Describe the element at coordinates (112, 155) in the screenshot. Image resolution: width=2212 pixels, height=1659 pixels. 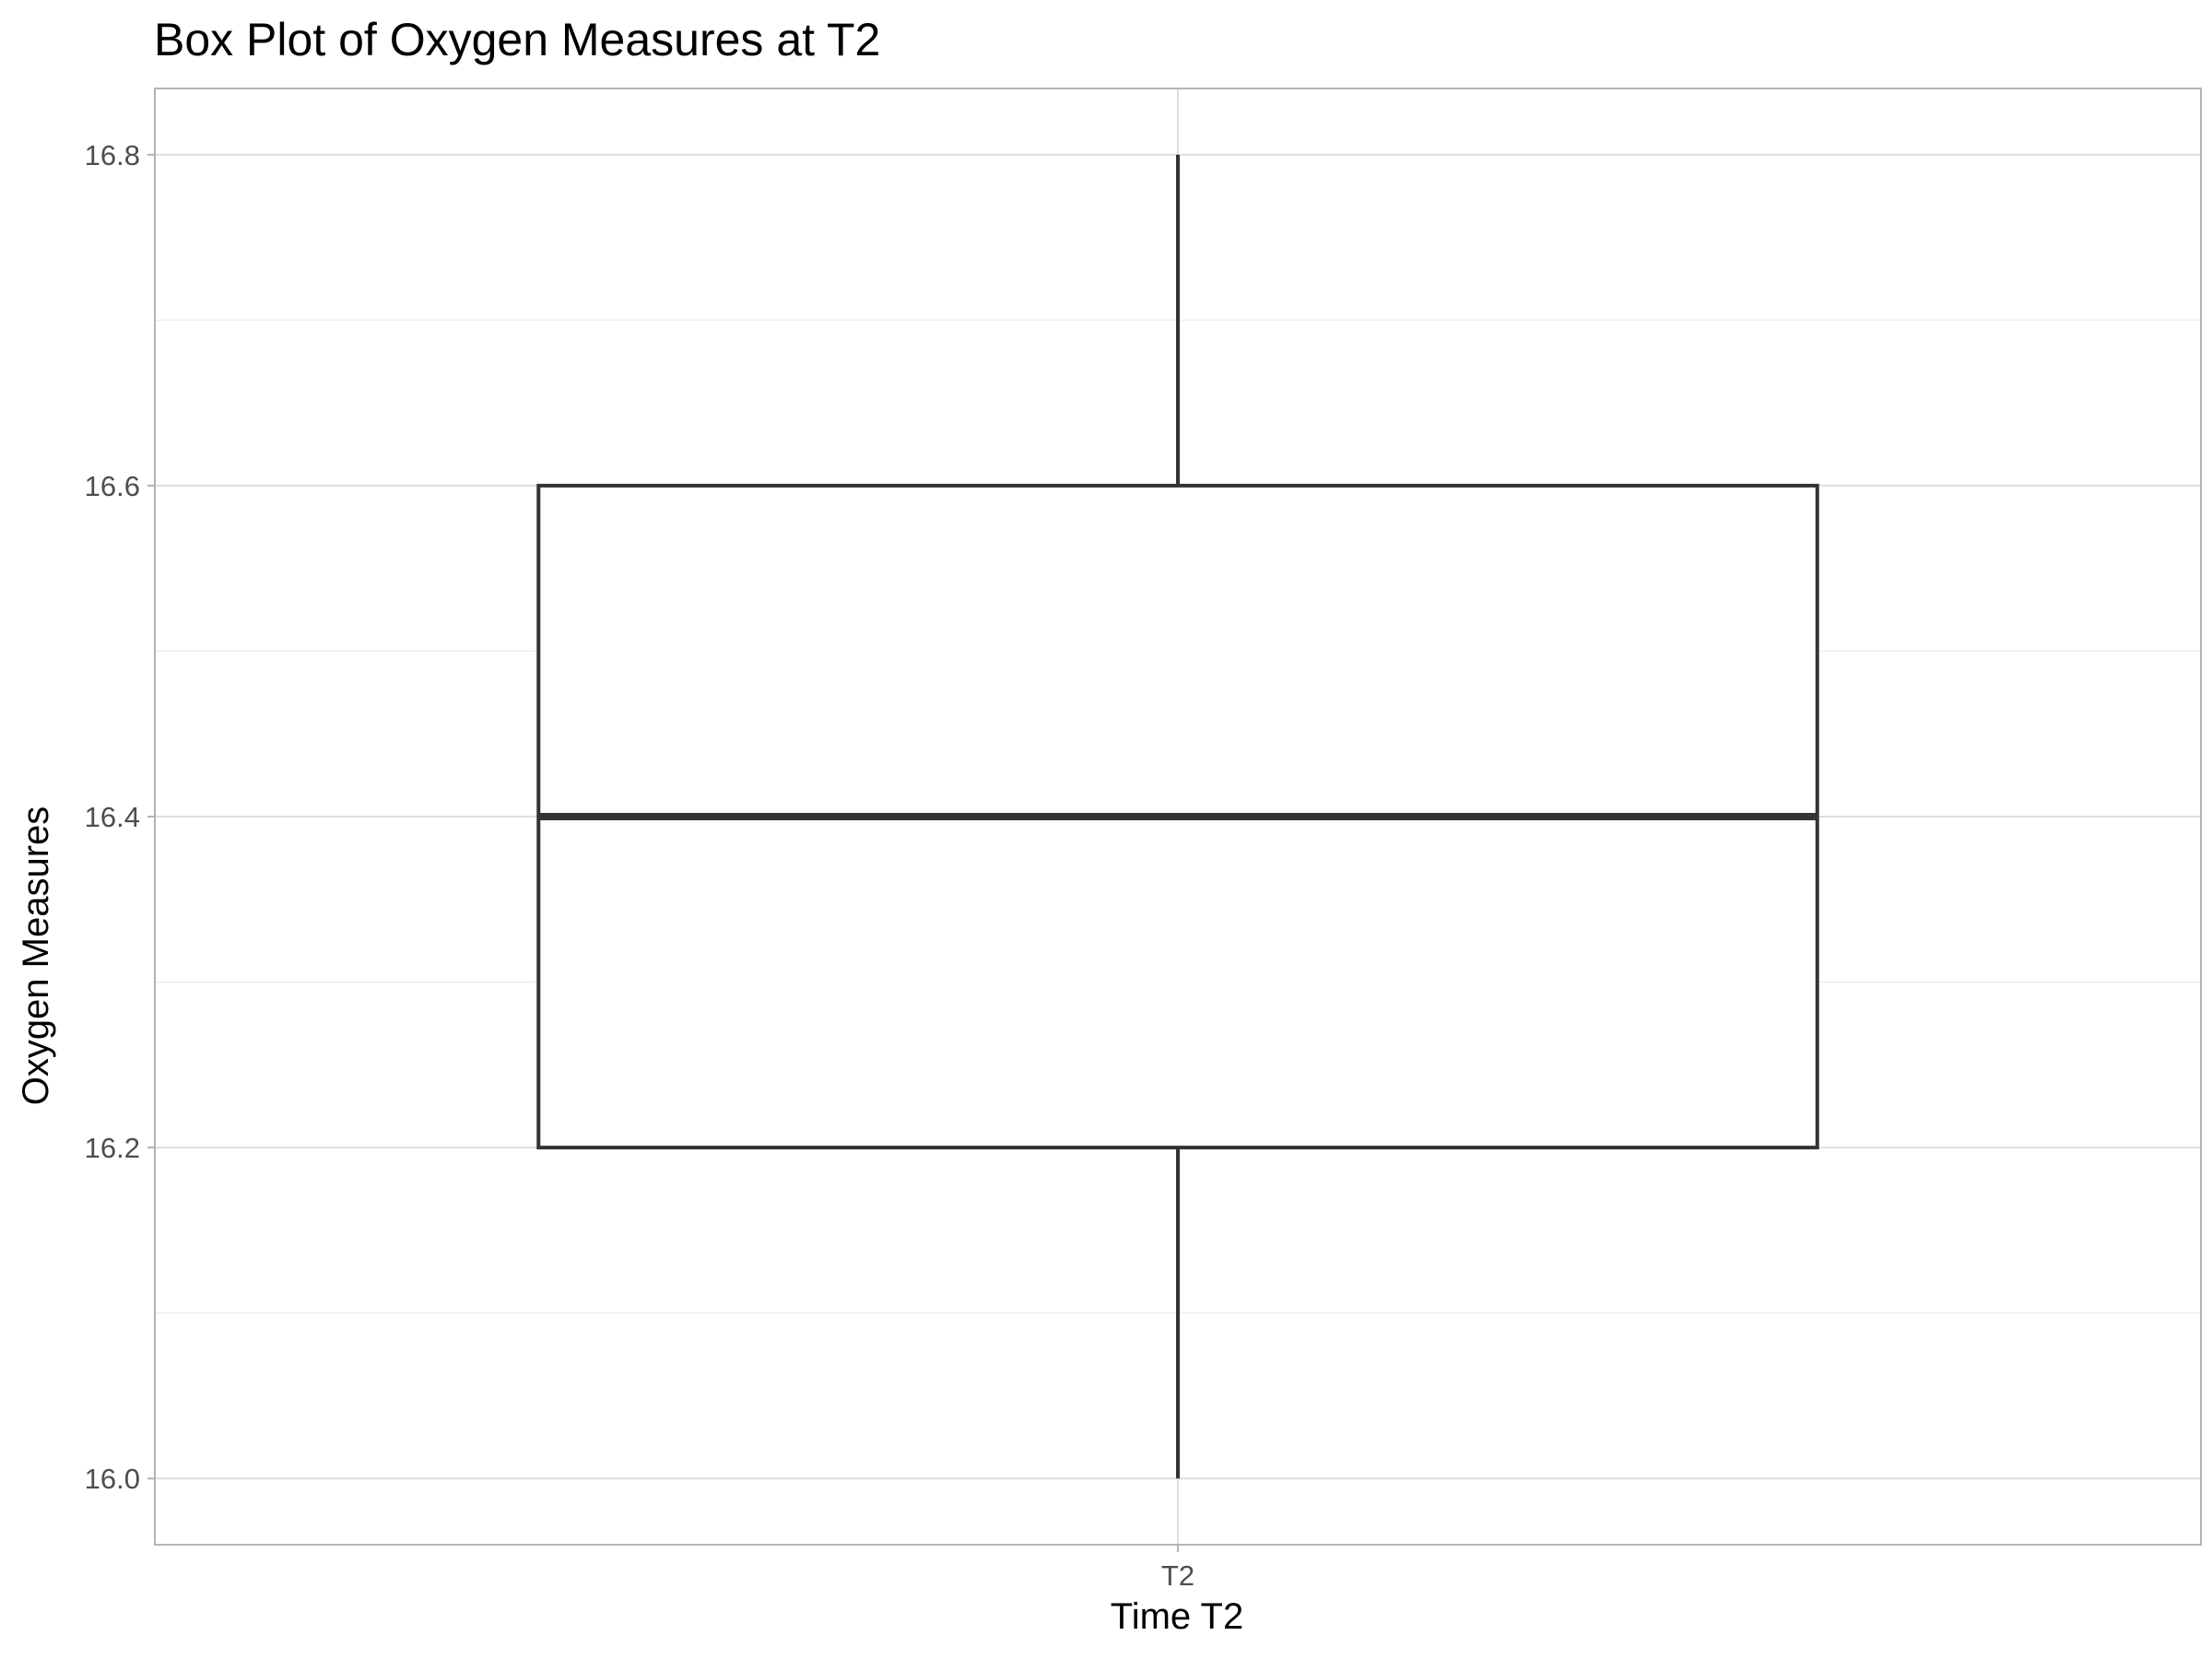
I see `y-tick-label: 16.8` at that location.